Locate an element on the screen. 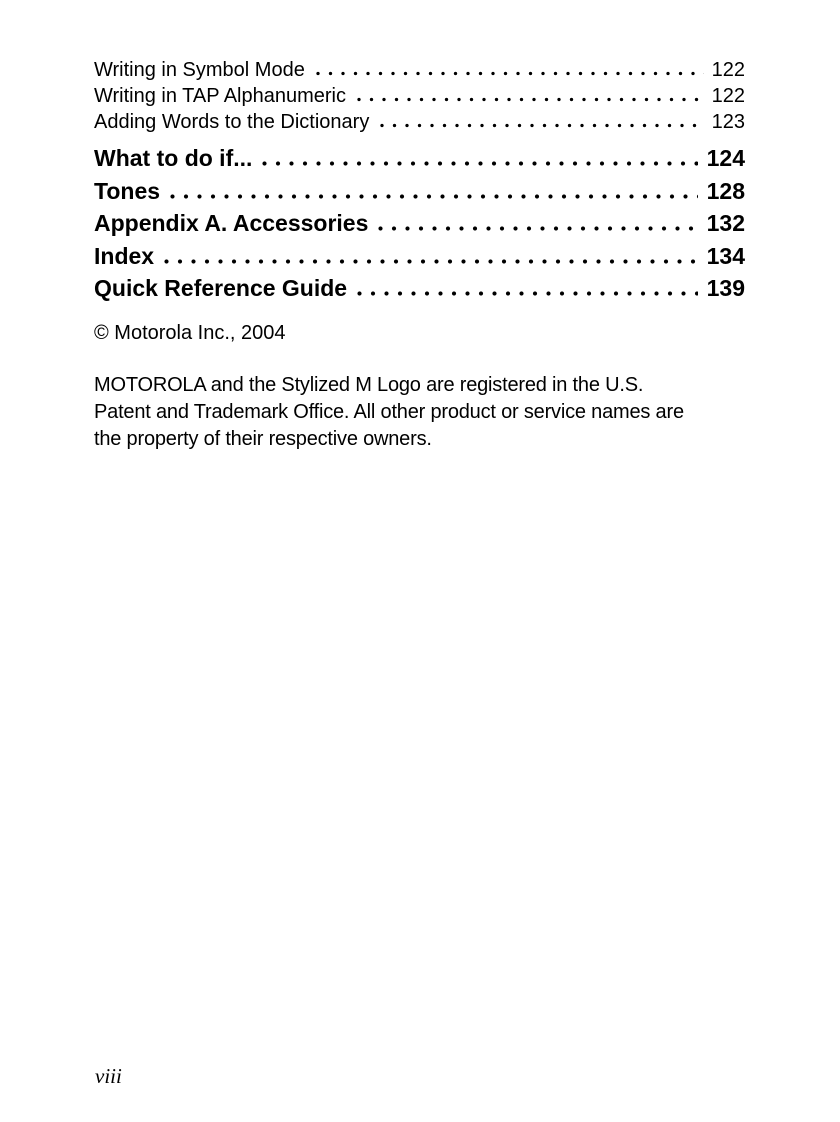 The image size is (840, 1122). toc-entry-page-number: 128 is located at coordinates (725, 190).